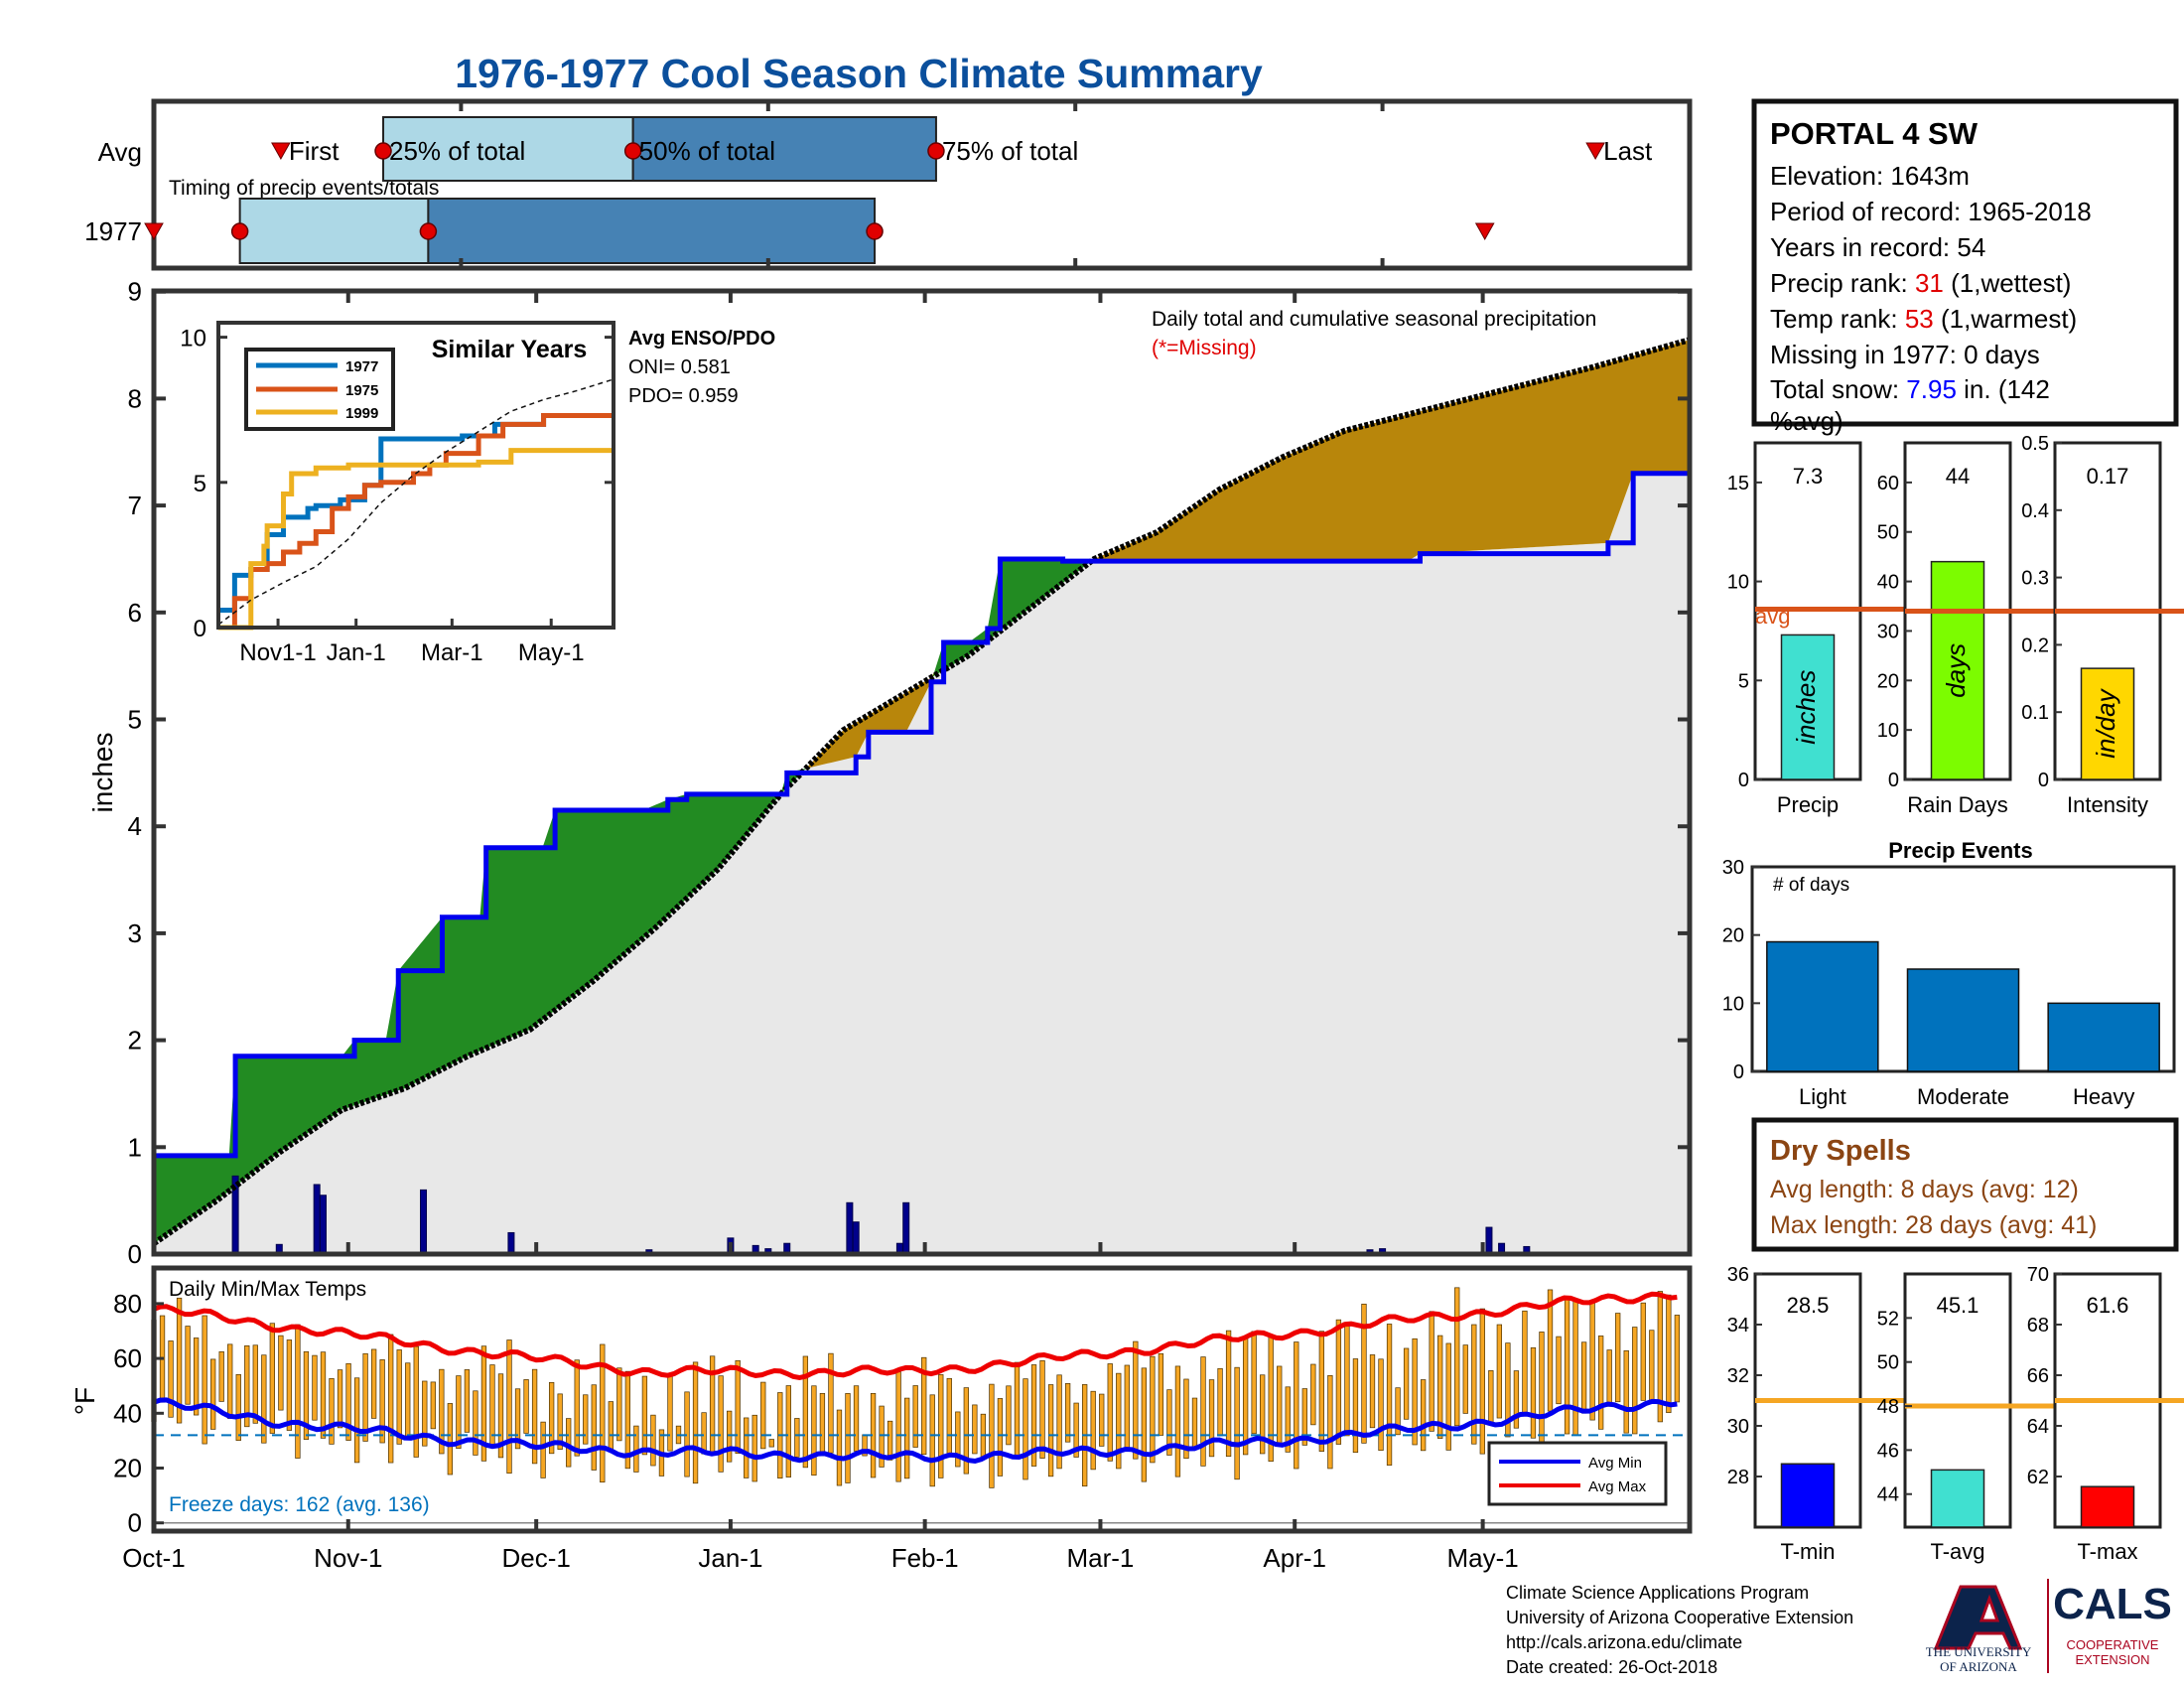 This screenshot has height=1688, width=2184. What do you see at coordinates (127, 1468) in the screenshot?
I see `temp-y-tick-label: 20` at bounding box center [127, 1468].